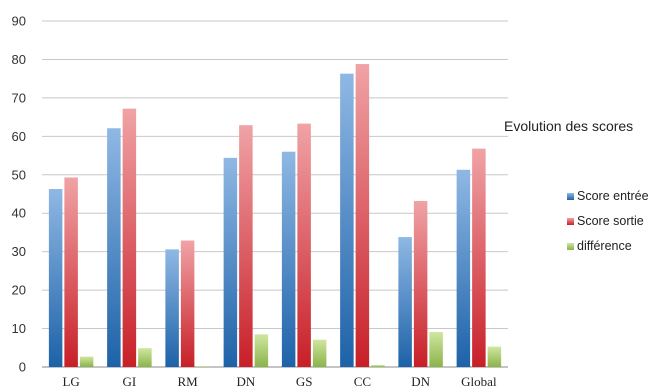 The height and width of the screenshot is (392, 662). What do you see at coordinates (494, 356) in the screenshot?
I see `bar-global-difference` at bounding box center [494, 356].